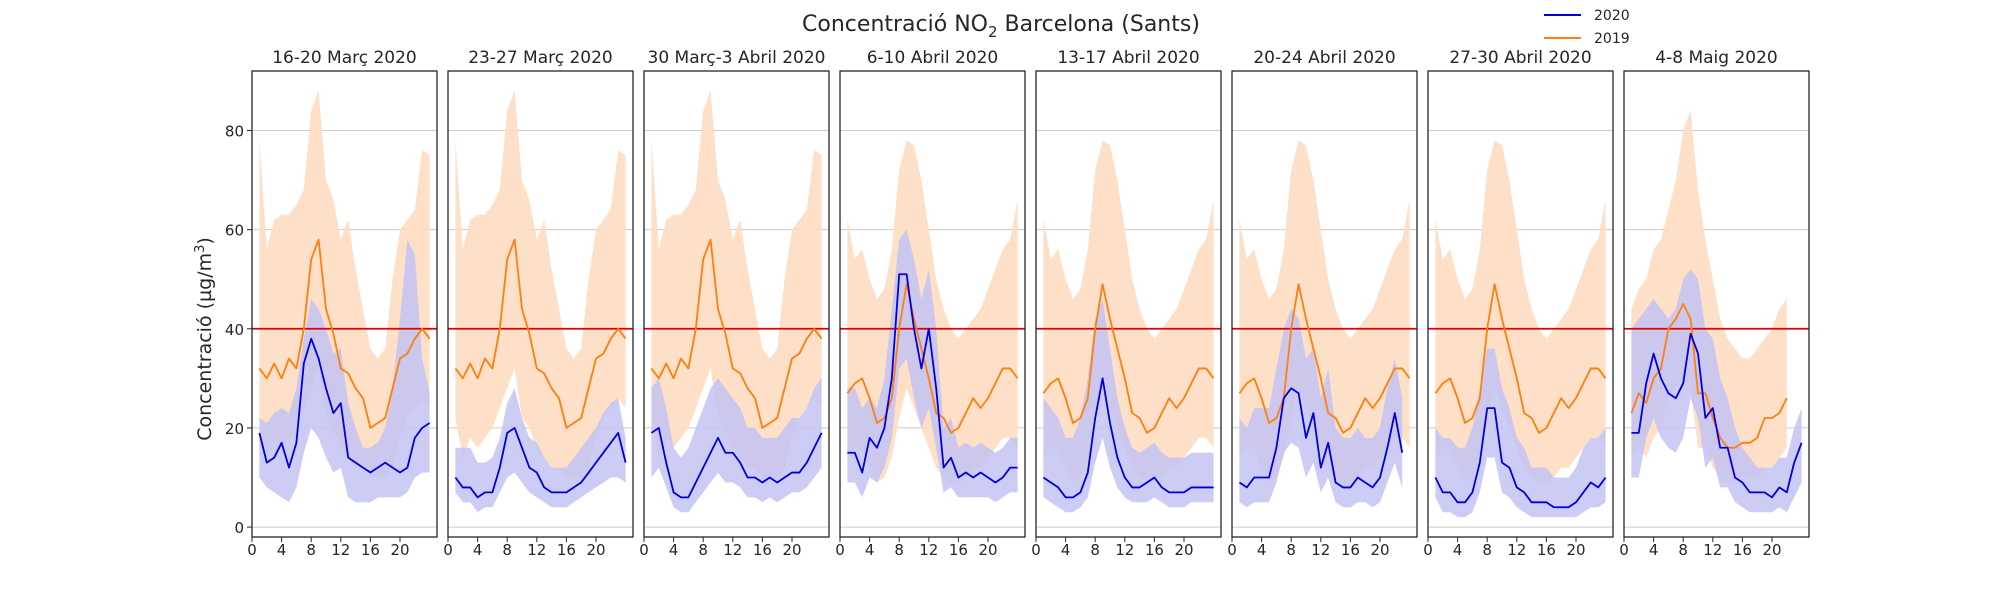 The image size is (2000, 600). What do you see at coordinates (933, 58) in the screenshot?
I see `panel-title: 6-10 Abril 2020` at bounding box center [933, 58].